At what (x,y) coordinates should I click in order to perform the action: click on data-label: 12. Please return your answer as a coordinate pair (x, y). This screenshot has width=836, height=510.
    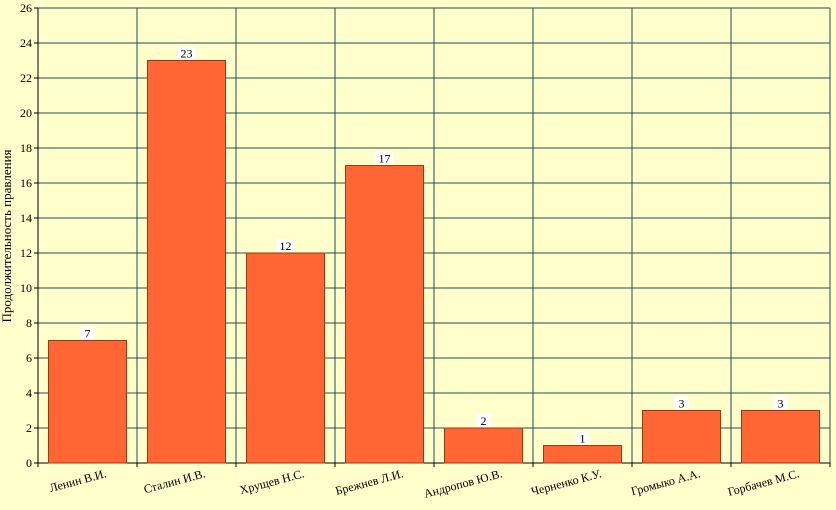
    Looking at the image, I should click on (286, 246).